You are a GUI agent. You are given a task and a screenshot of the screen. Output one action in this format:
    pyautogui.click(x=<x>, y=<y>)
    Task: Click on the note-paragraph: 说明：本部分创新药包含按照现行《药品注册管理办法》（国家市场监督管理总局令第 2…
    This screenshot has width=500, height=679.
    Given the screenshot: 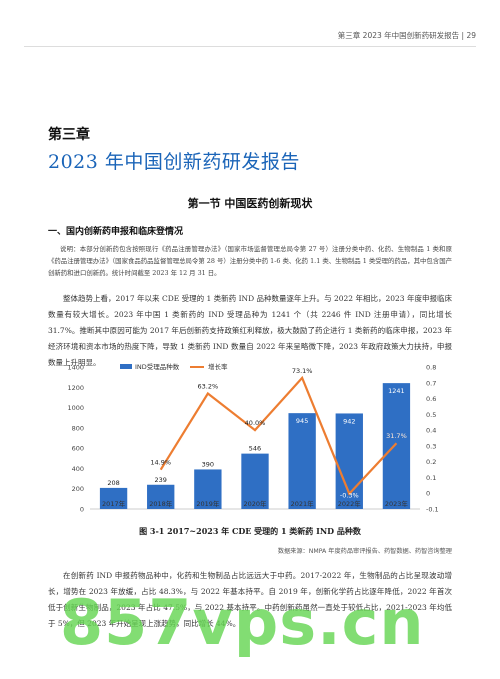 What is the action you would take?
    pyautogui.click(x=250, y=261)
    